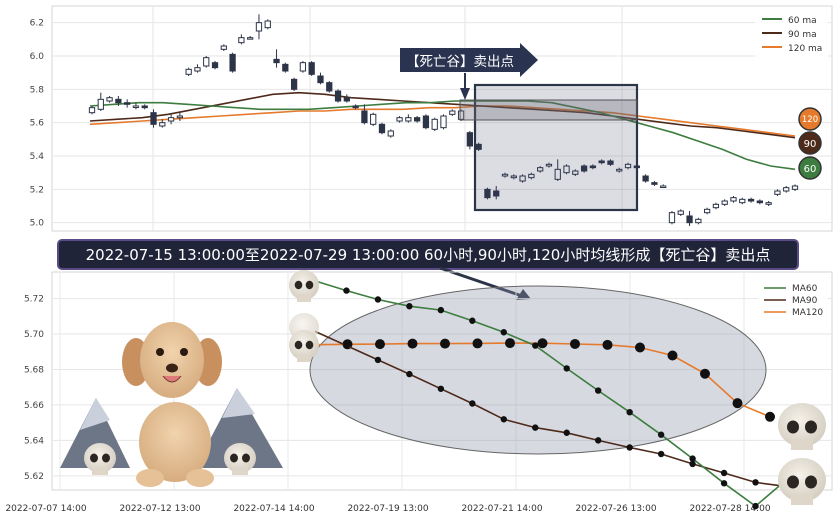 The width and height of the screenshot is (839, 524). I want to click on legend-label-90ma: 90 ma, so click(802, 35).